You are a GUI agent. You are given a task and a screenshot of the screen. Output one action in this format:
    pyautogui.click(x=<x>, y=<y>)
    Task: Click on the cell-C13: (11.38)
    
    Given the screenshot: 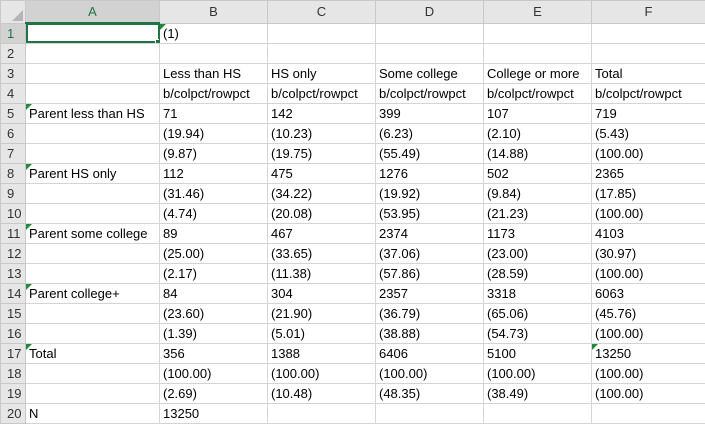 What is the action you would take?
    pyautogui.click(x=321, y=273)
    